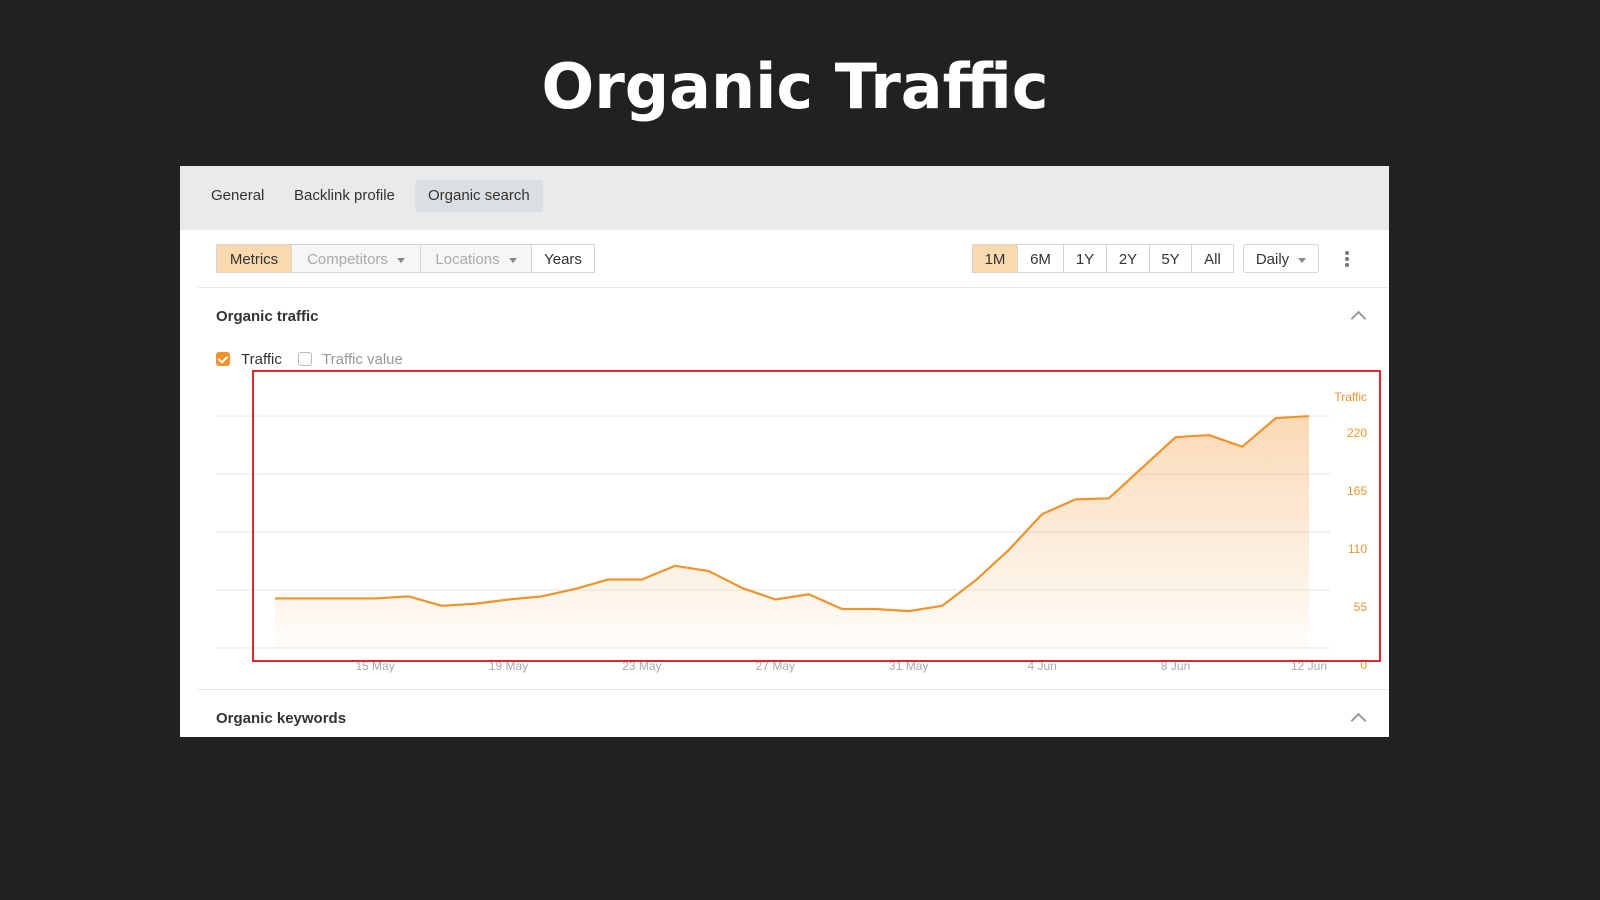 Image resolution: width=1600 pixels, height=900 pixels. Describe the element at coordinates (1357, 491) in the screenshot. I see `y-tick-label: 165` at that location.